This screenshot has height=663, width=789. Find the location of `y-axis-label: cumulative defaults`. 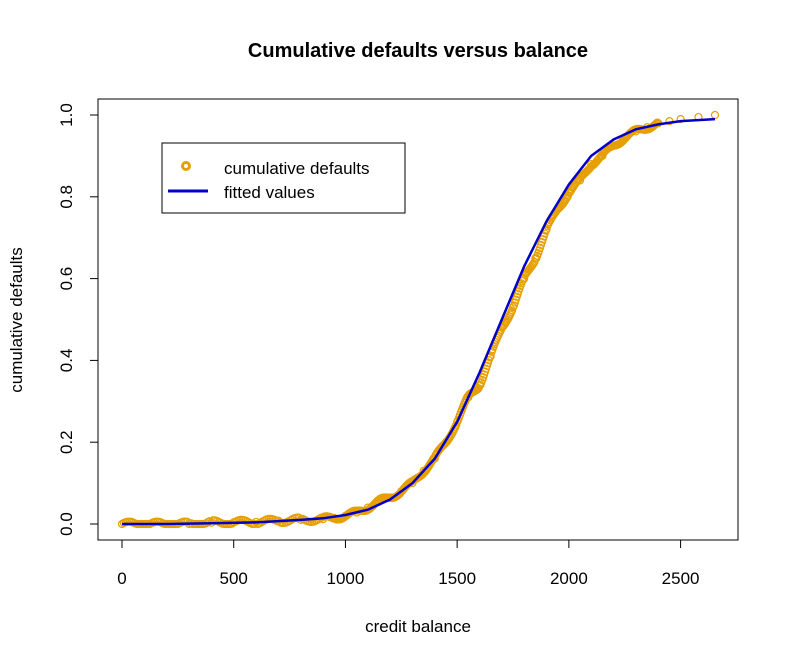

y-axis-label: cumulative defaults is located at coordinates (16, 320).